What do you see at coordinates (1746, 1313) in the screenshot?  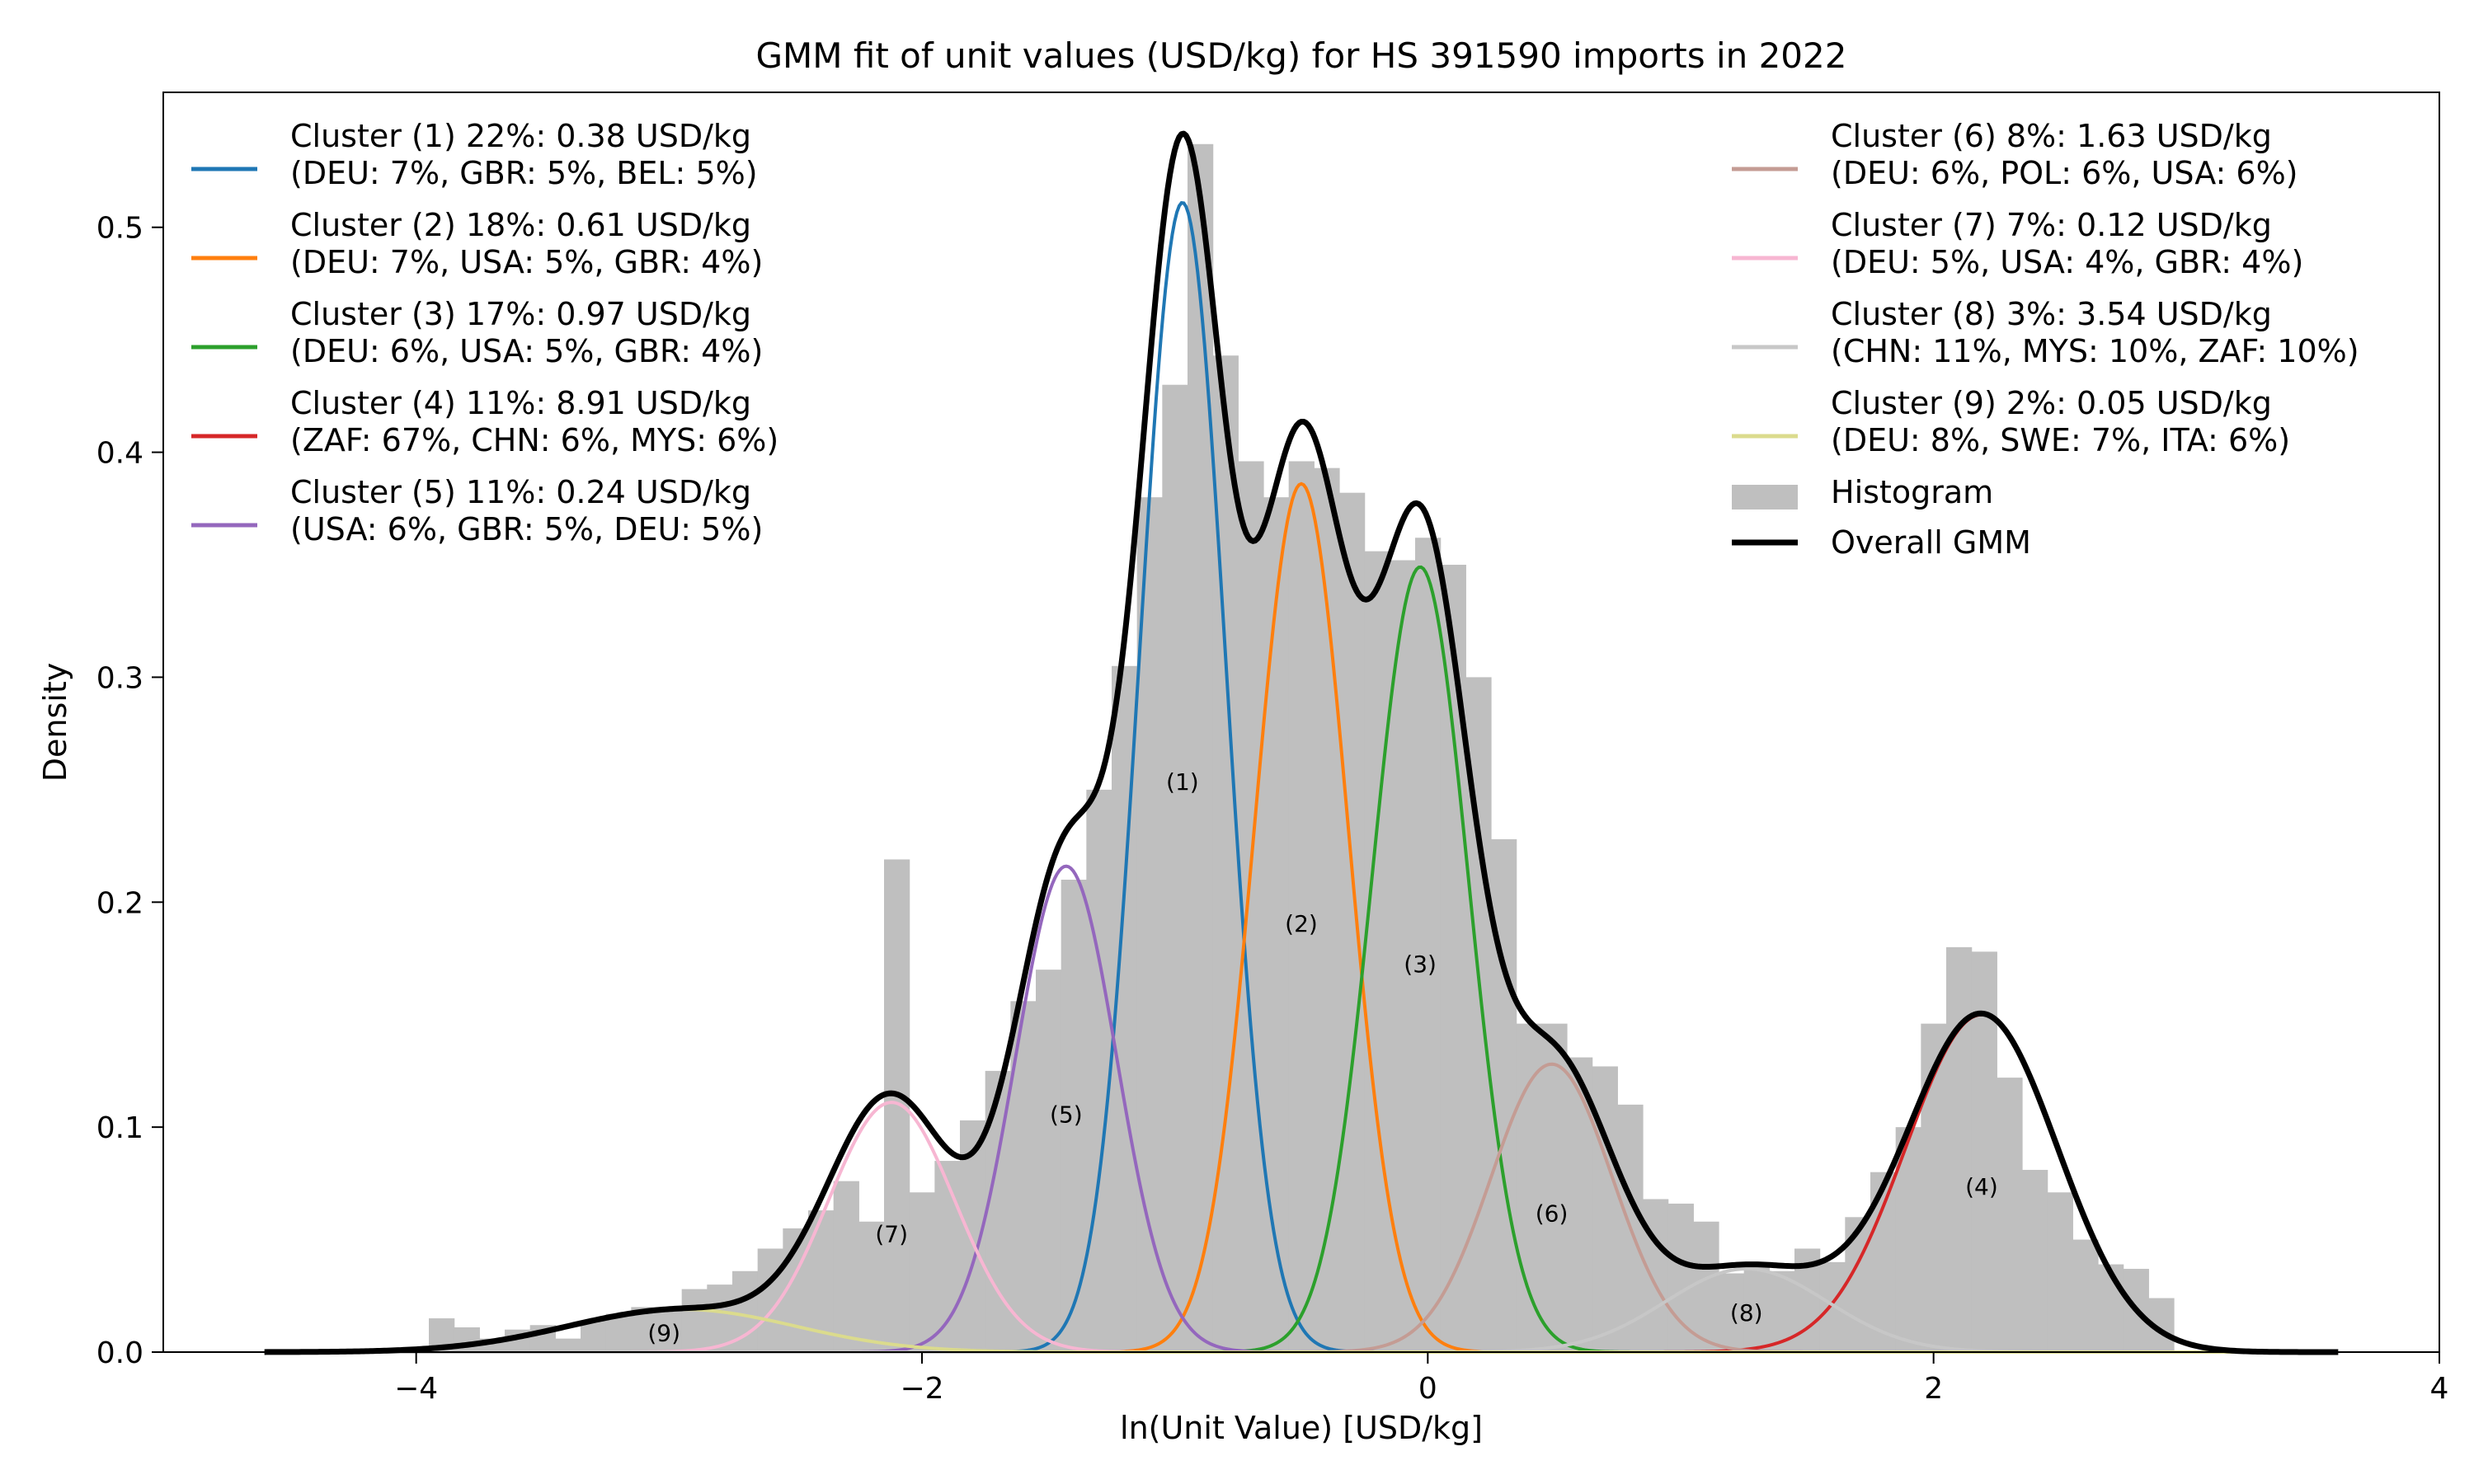 I see `cluster-8-label: (8)` at bounding box center [1746, 1313].